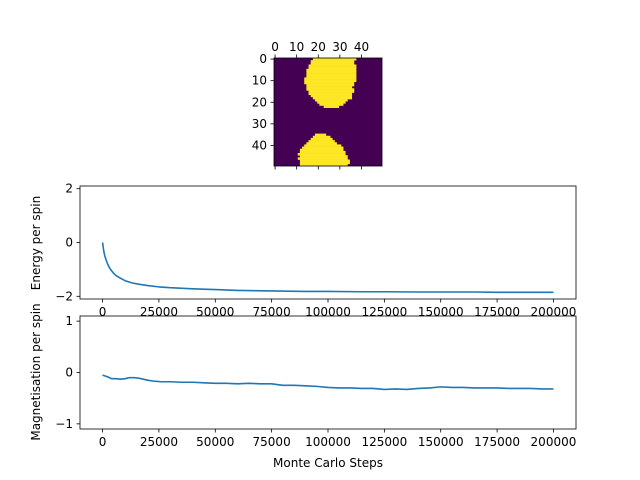 The height and width of the screenshot is (480, 640). What do you see at coordinates (339, 47) in the screenshot?
I see `heatmap-xtick-label: 30` at bounding box center [339, 47].